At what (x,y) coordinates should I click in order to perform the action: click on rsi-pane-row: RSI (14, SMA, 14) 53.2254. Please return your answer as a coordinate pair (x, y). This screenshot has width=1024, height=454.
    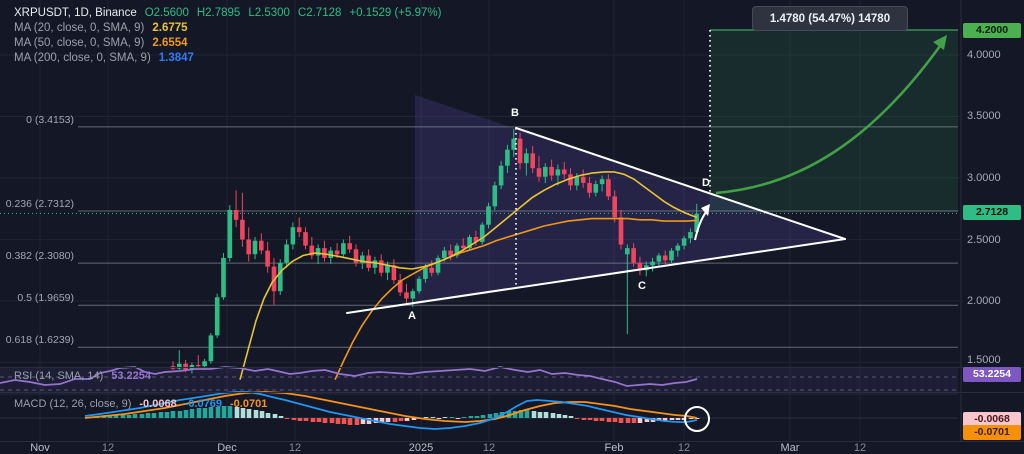
    Looking at the image, I should click on (82, 376).